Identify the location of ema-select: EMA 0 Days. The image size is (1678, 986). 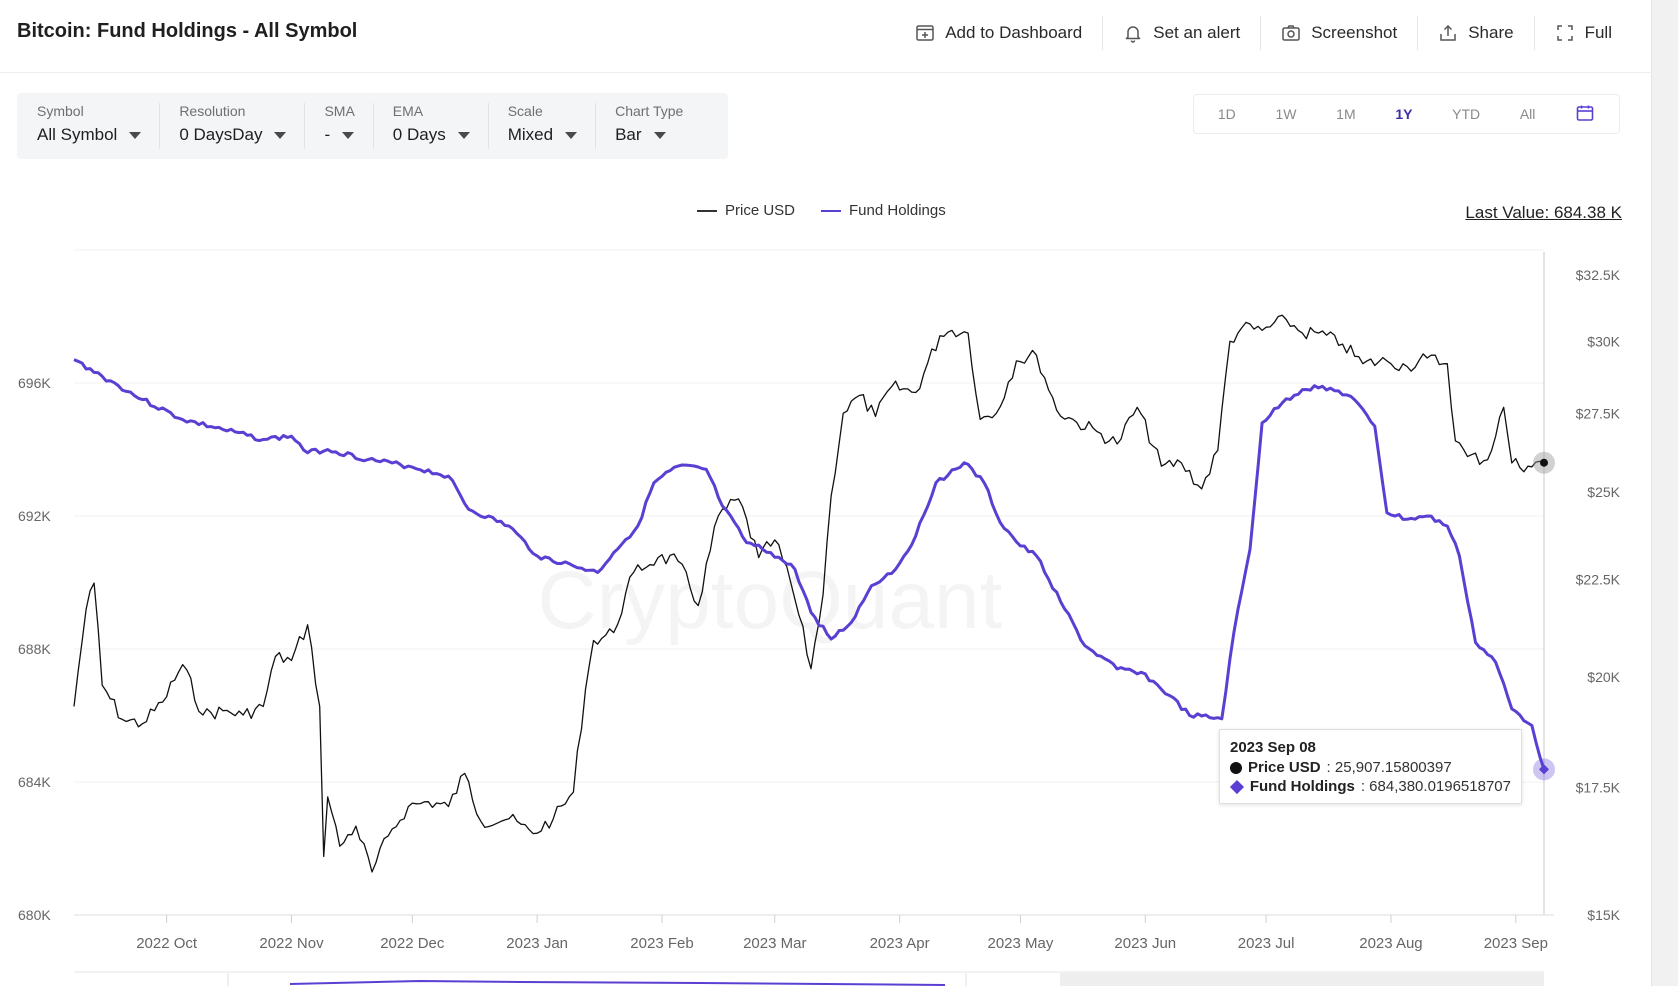
(430, 126).